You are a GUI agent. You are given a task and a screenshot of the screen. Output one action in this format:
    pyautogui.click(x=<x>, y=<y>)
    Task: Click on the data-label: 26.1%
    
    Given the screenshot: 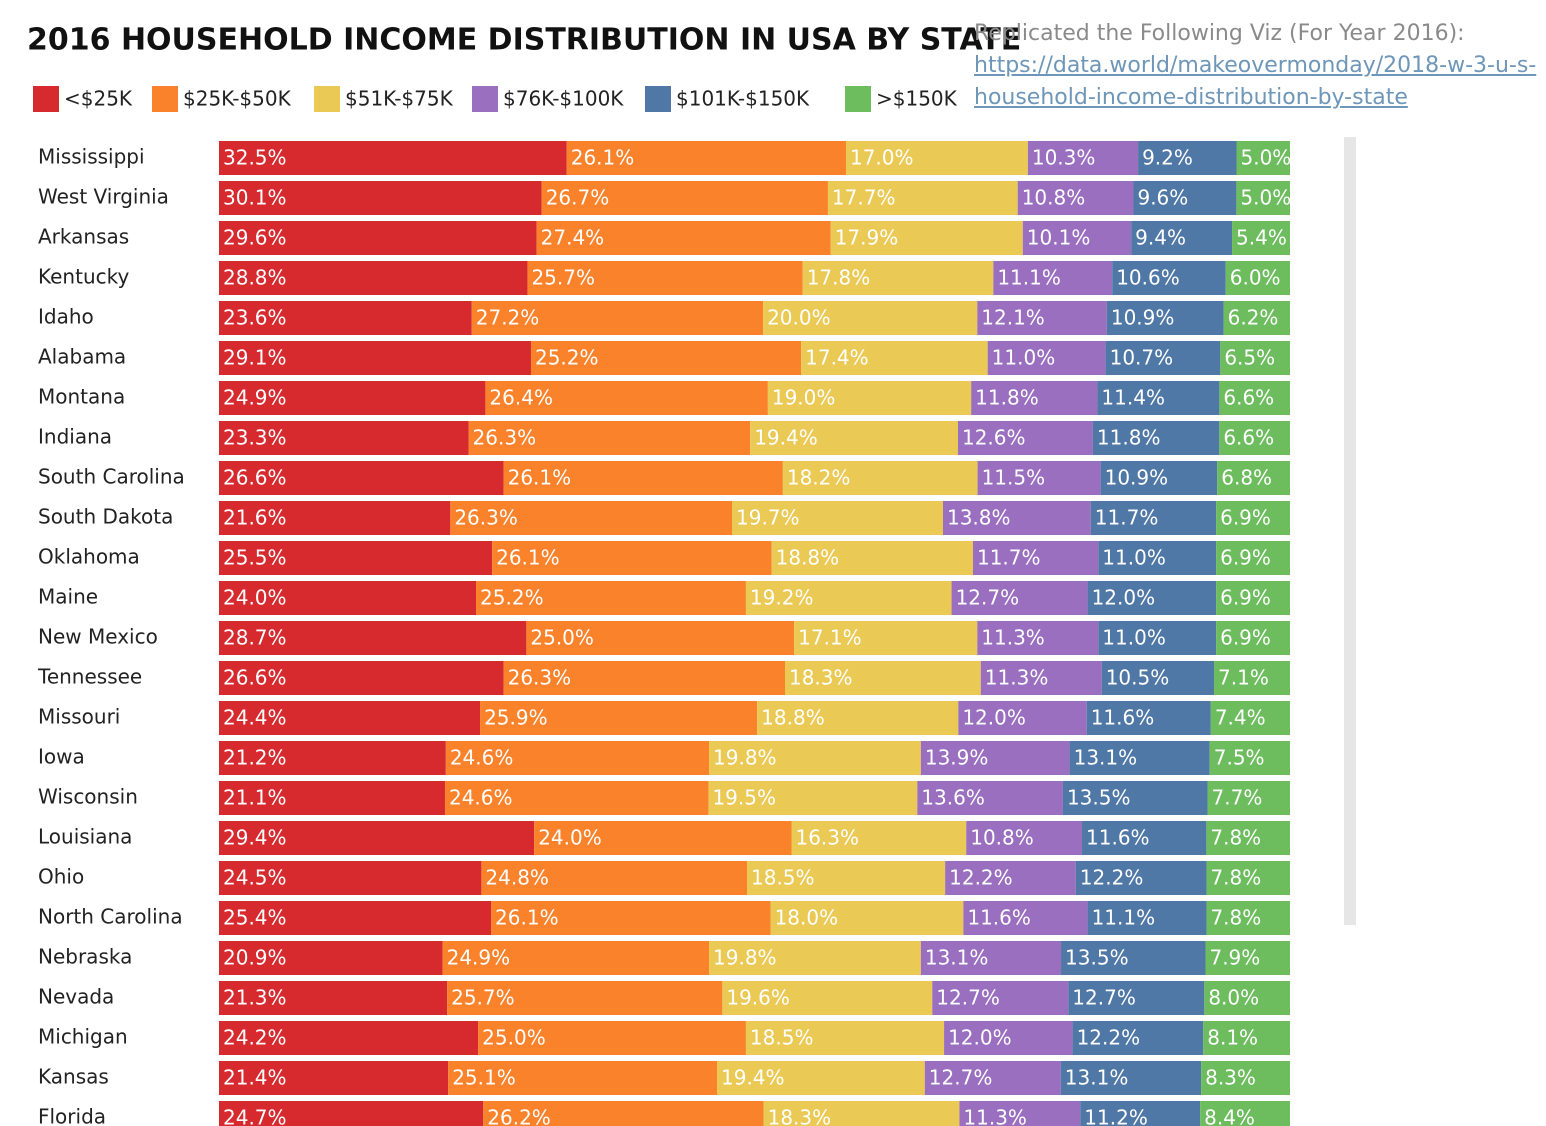 What is the action you would take?
    pyautogui.click(x=528, y=558)
    